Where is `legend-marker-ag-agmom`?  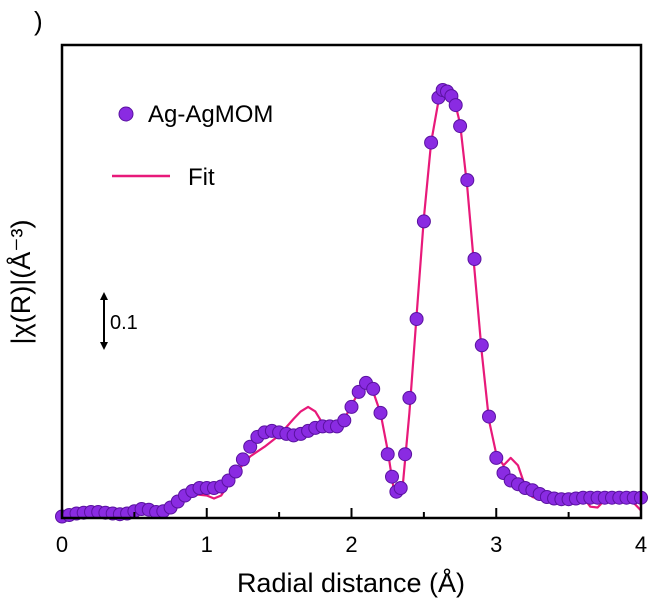
legend-marker-ag-agmom is located at coordinates (126, 114).